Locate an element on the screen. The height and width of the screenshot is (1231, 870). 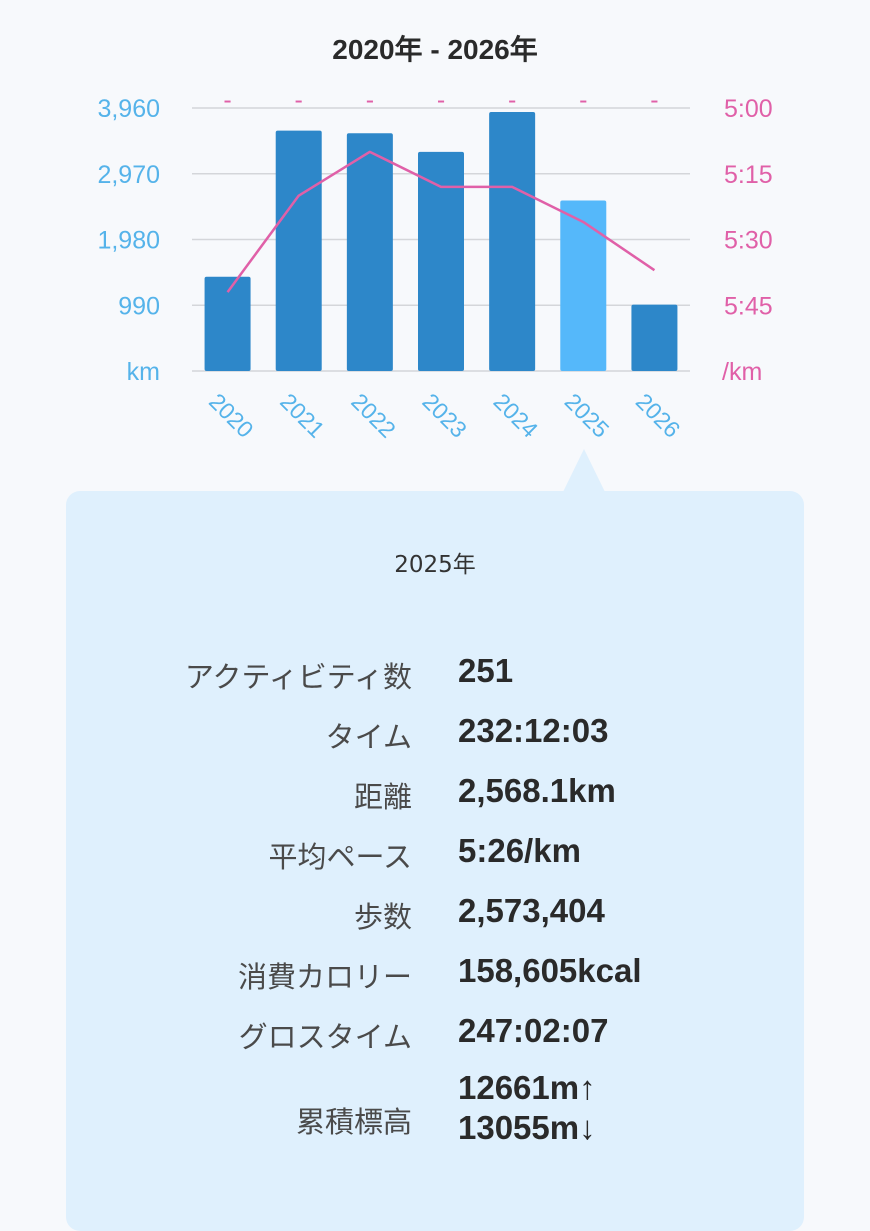
left-axis-tick-label: 990 is located at coordinates (139, 306).